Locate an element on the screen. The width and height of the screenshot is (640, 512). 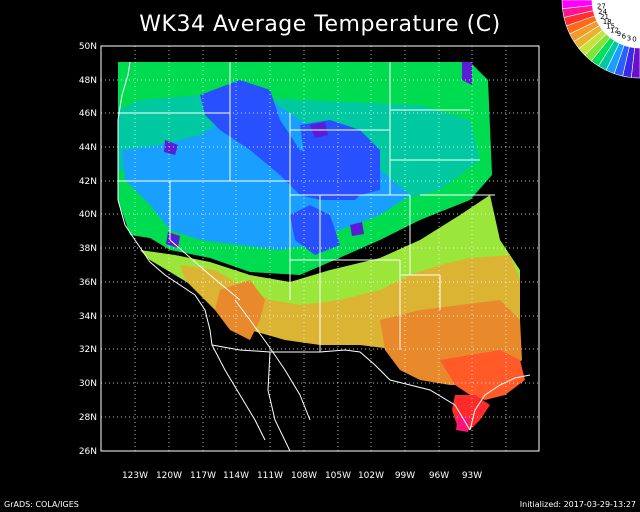
baja-coast is located at coordinates (238, 392).